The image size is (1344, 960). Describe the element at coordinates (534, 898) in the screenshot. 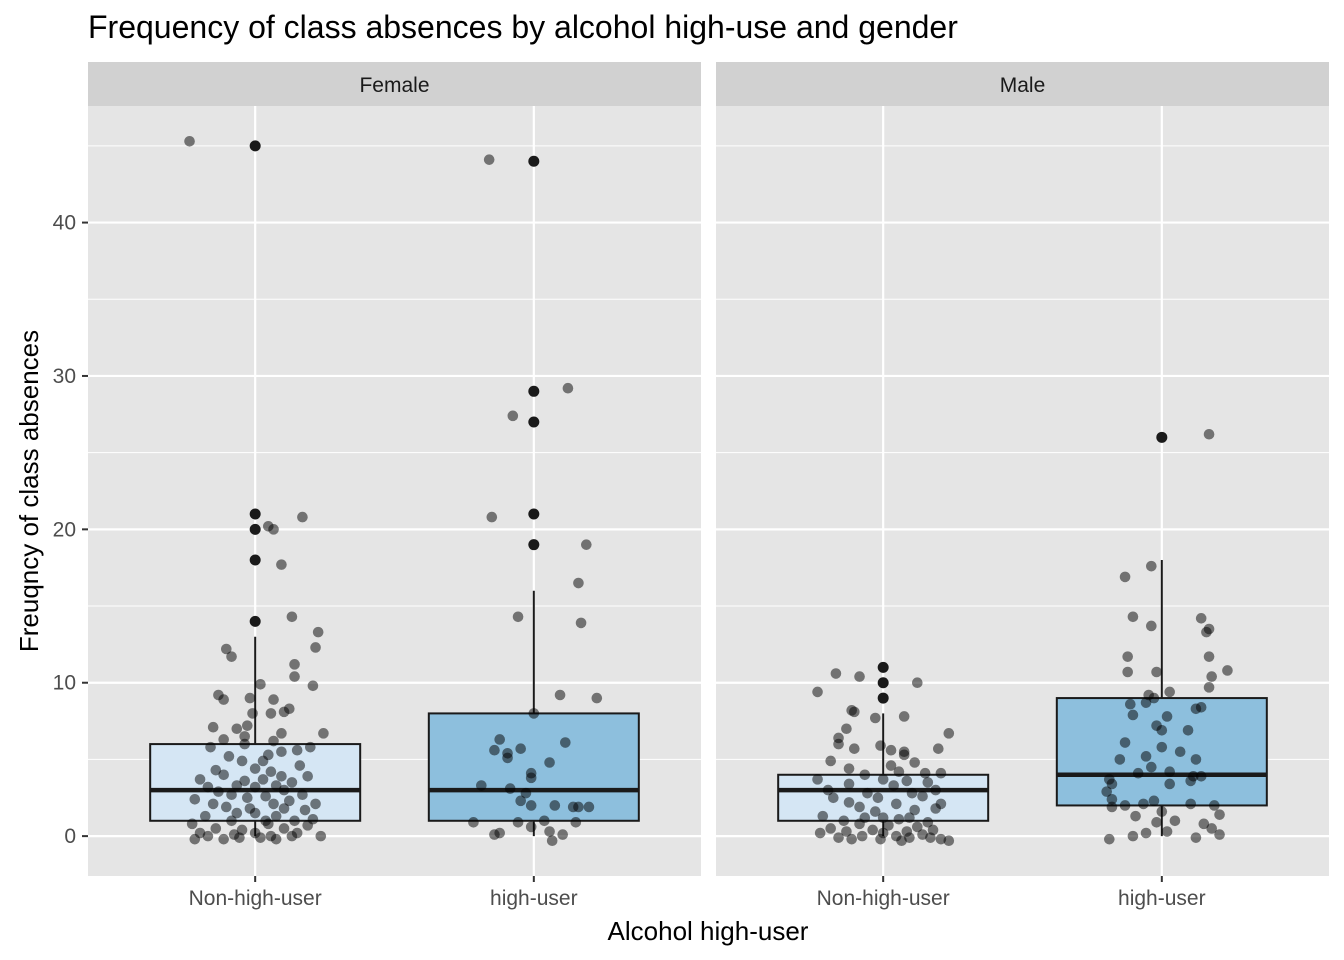

I see `x-tick-label: high-user` at that location.